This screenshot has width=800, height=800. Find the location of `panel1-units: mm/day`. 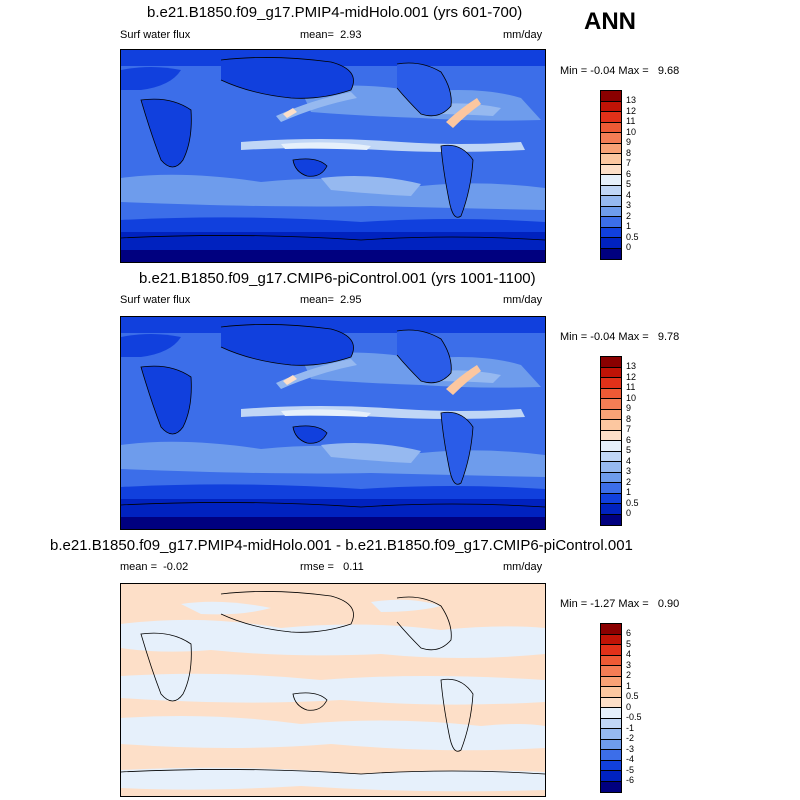

panel1-units: mm/day is located at coordinates (523, 35).